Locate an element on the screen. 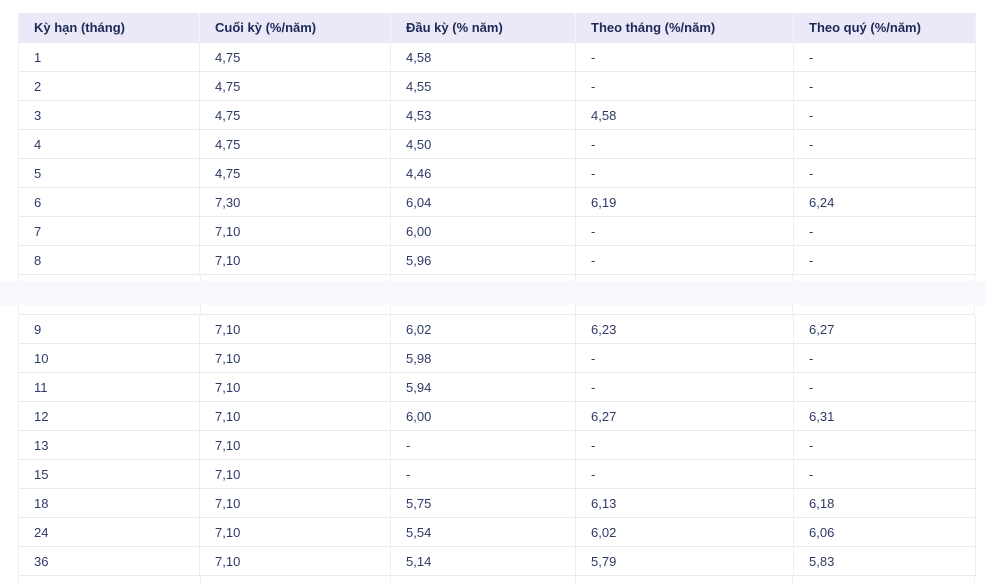  term-cell: 18 is located at coordinates (109, 503).